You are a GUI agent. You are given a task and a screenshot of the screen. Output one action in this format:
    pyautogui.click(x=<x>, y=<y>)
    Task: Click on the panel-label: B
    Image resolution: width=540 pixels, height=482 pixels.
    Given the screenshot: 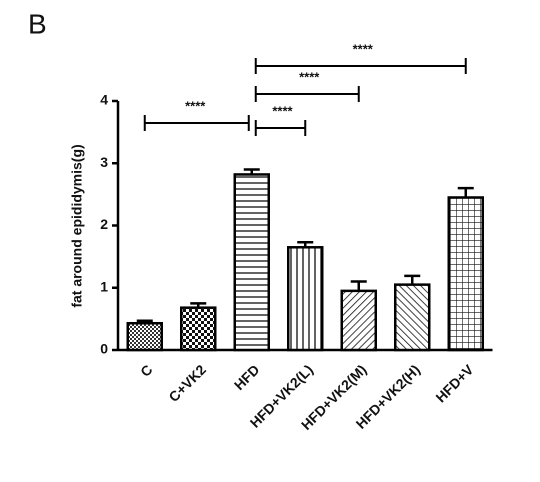 What is the action you would take?
    pyautogui.click(x=37, y=23)
    